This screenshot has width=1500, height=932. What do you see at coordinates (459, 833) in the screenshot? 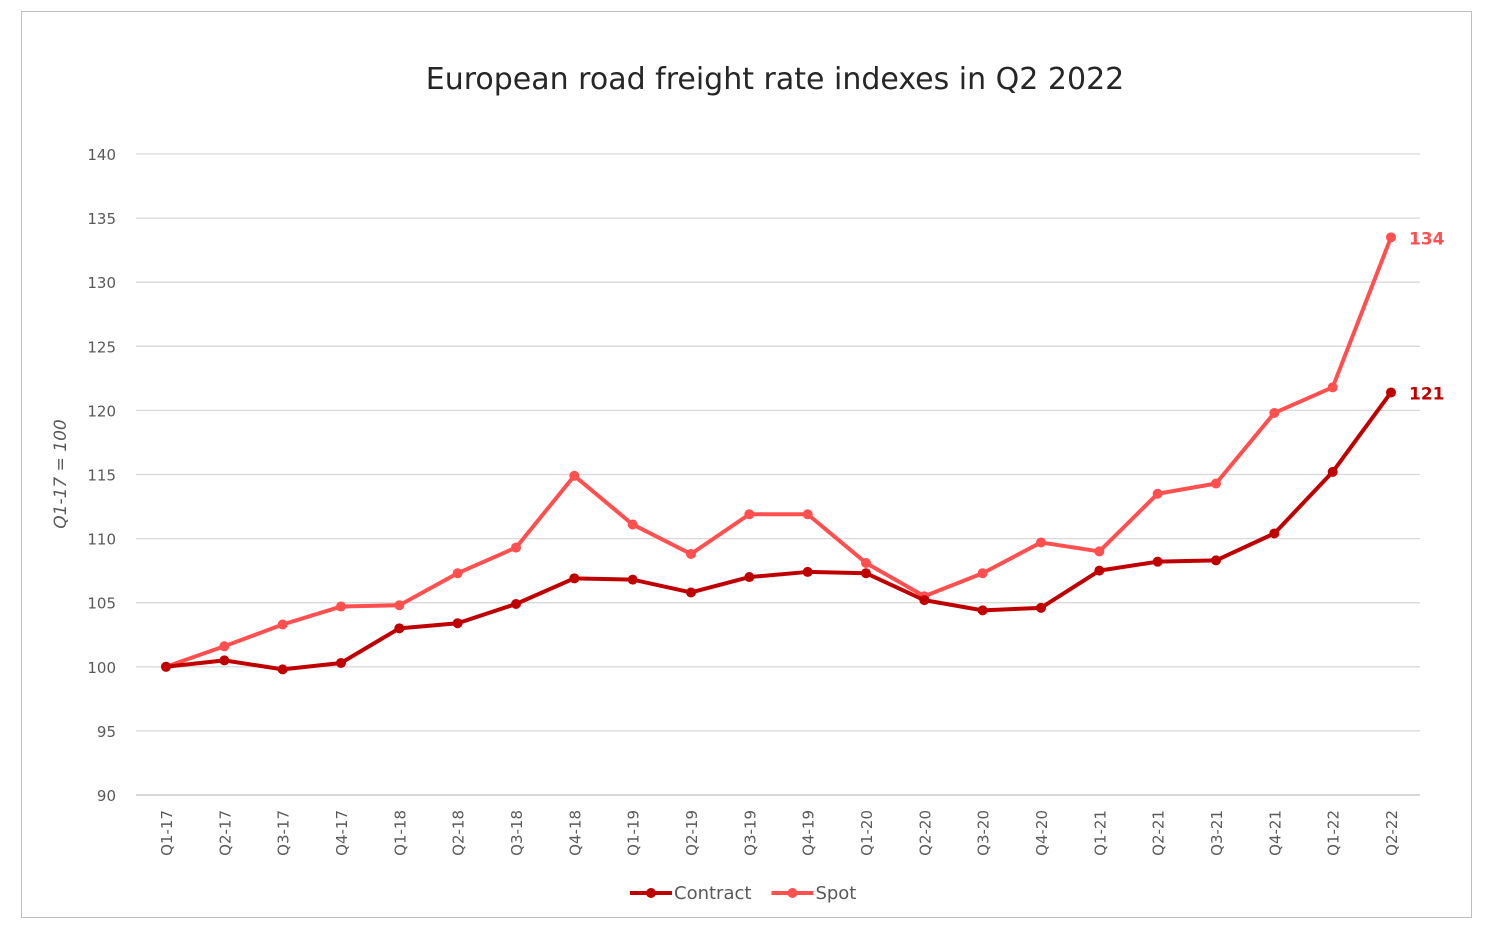
I see `x-tick-label: Q2-18` at bounding box center [459, 833].